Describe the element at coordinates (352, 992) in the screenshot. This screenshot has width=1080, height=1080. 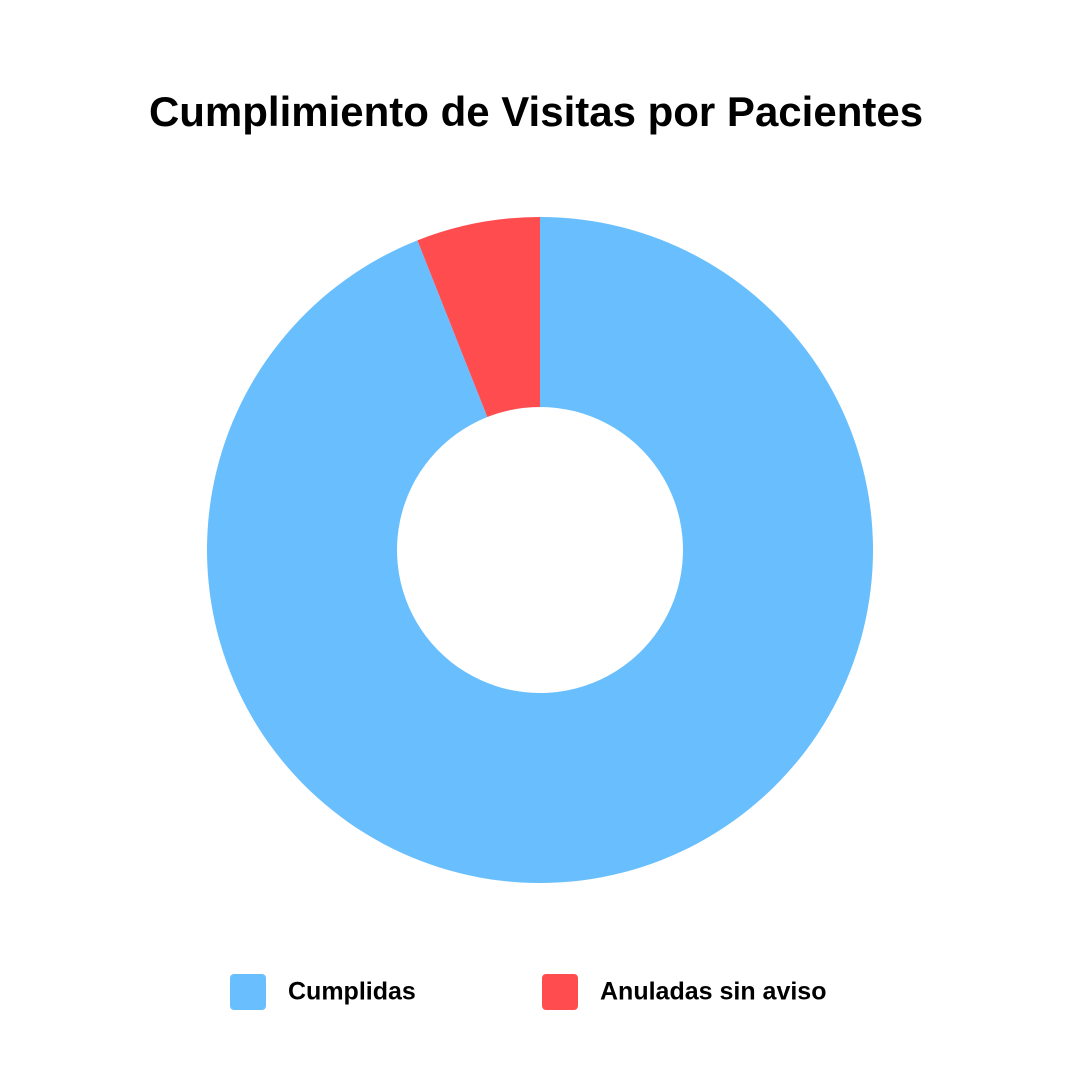
I see `legend-label: Cumplidas` at that location.